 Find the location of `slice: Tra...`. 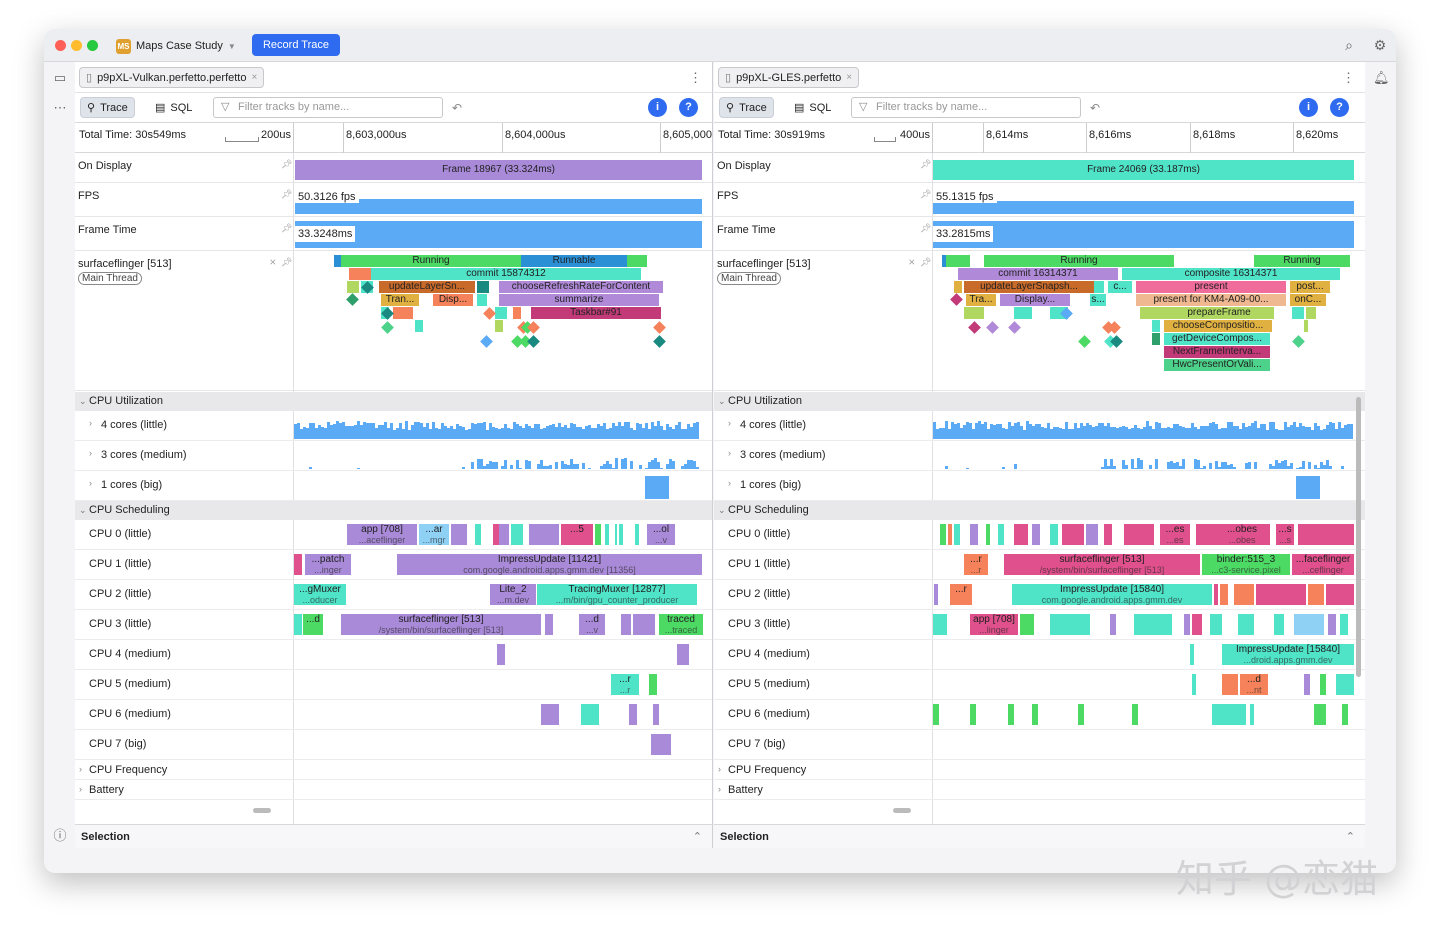

slice: Tra... is located at coordinates (981, 300).